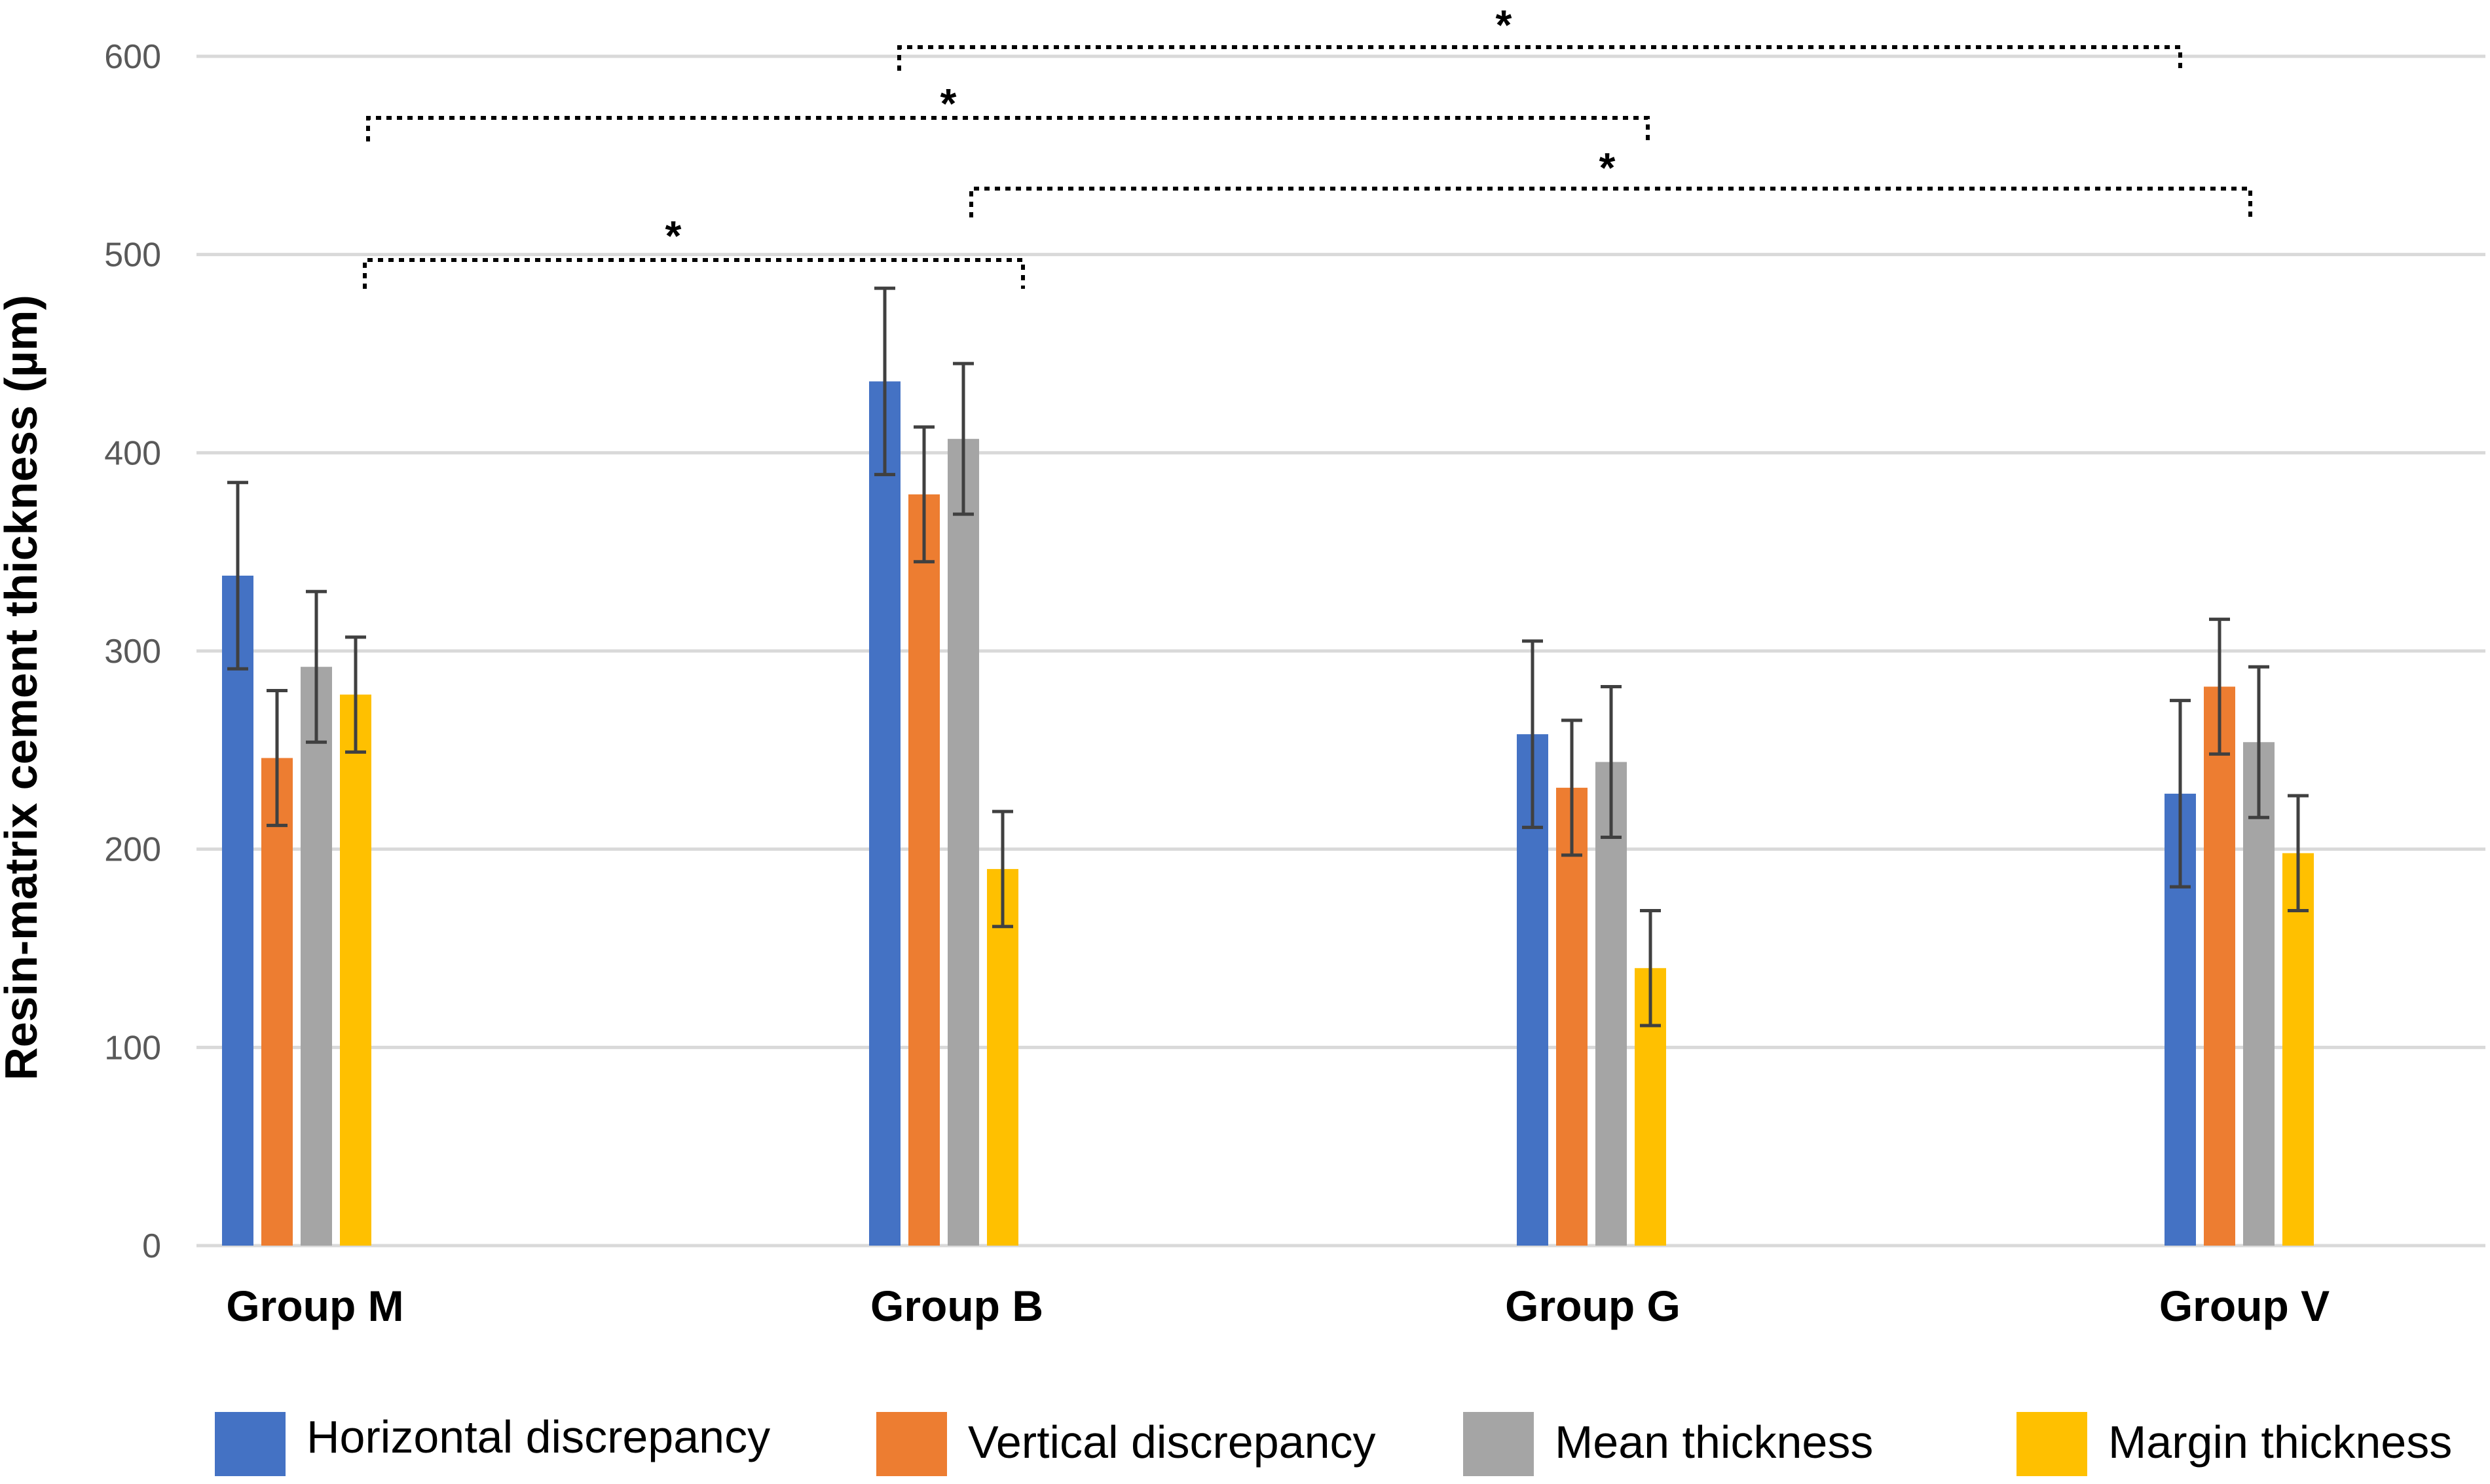 The image size is (2490, 1484). What do you see at coordinates (956, 1306) in the screenshot?
I see `category-label-2: Group B` at bounding box center [956, 1306].